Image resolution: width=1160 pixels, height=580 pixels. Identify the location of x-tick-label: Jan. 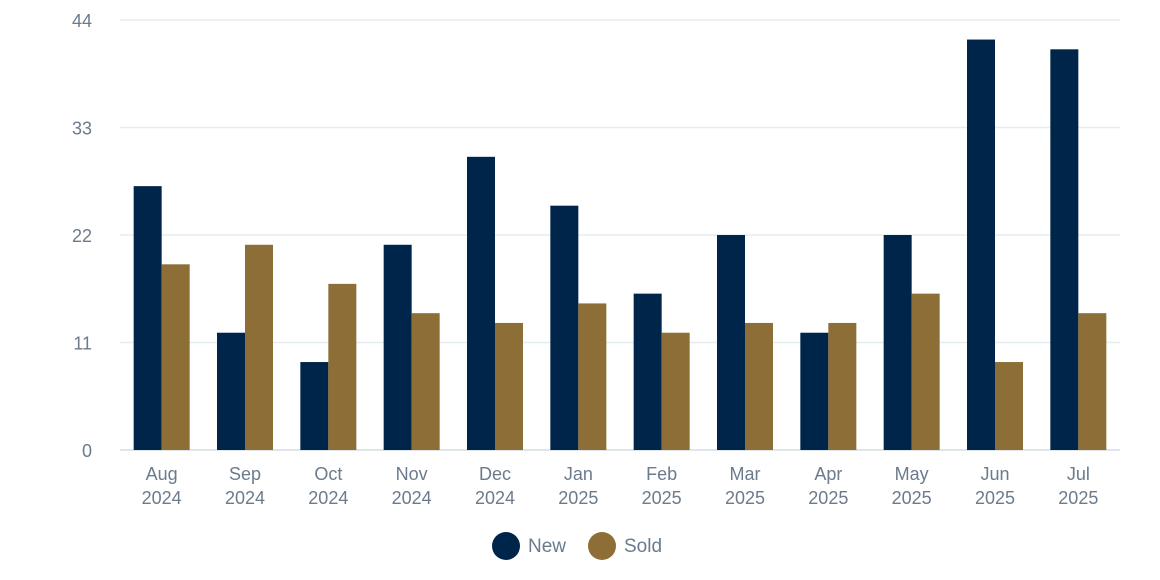
(578, 474).